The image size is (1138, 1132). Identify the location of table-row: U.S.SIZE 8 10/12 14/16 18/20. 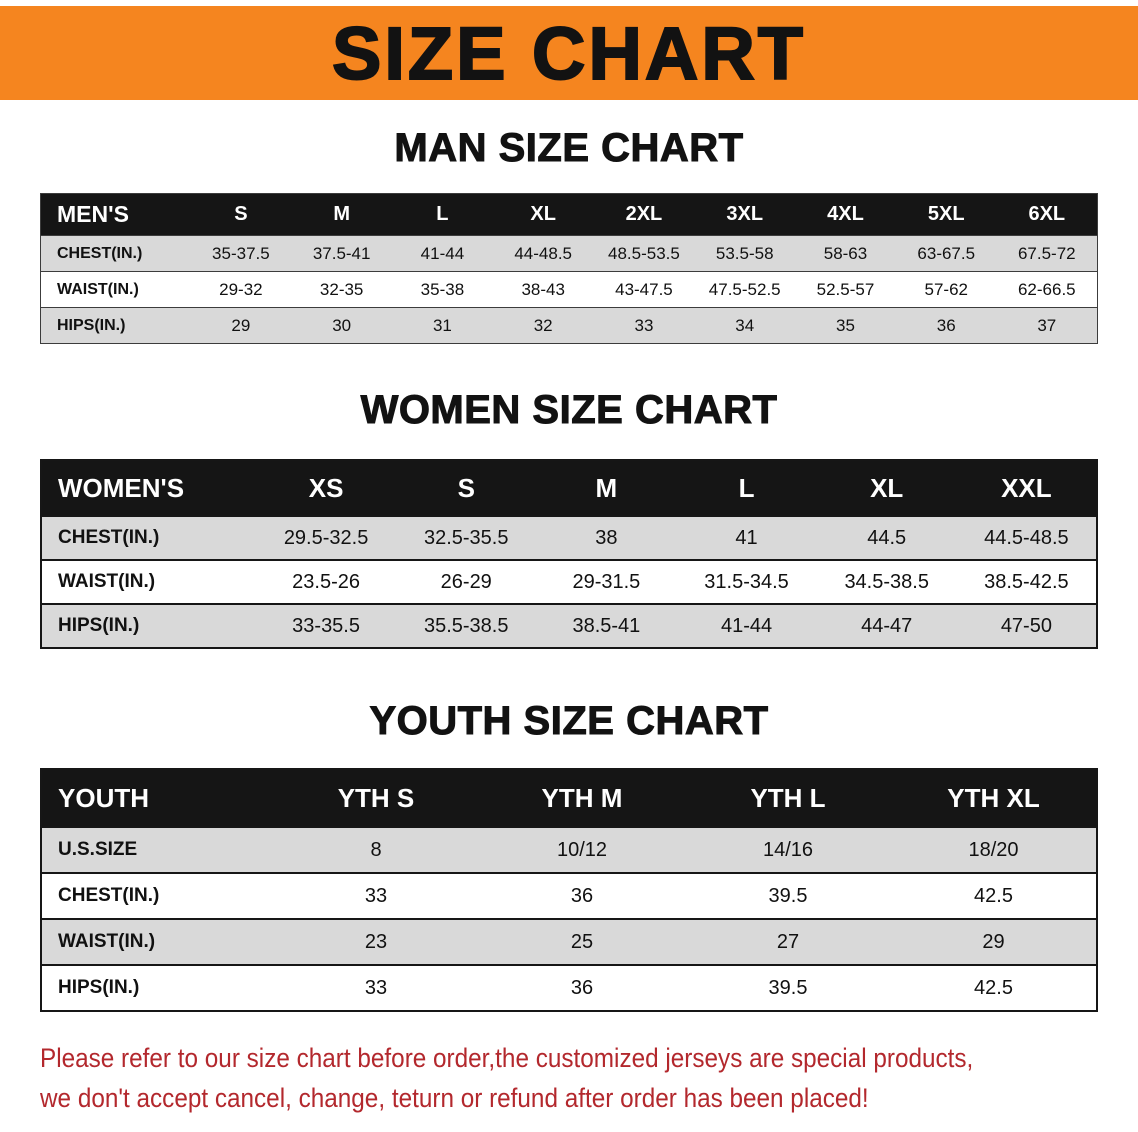
(569, 850).